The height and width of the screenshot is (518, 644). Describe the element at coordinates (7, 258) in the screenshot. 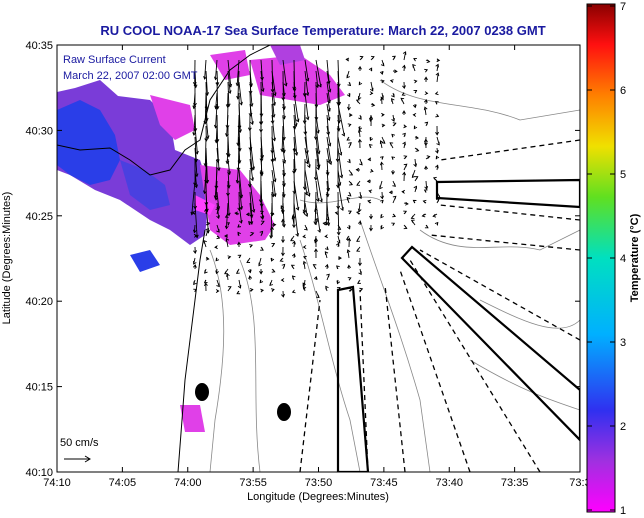

I see `y-axis-label: Latitude (Degrees:Minutes)` at that location.